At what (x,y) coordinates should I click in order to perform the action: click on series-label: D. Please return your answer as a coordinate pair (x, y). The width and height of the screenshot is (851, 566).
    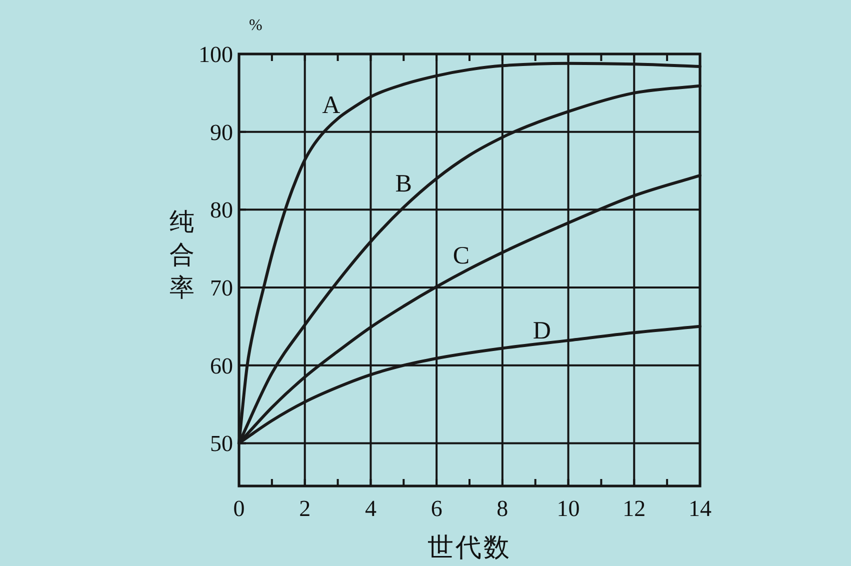
    Looking at the image, I should click on (541, 331).